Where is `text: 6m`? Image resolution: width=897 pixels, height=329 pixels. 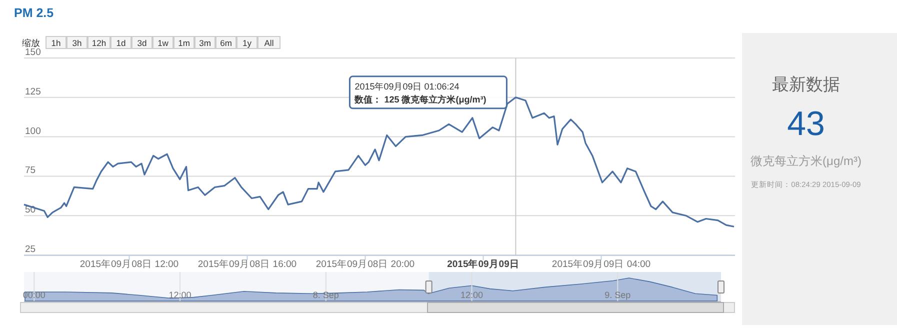
text: 6m is located at coordinates (226, 43).